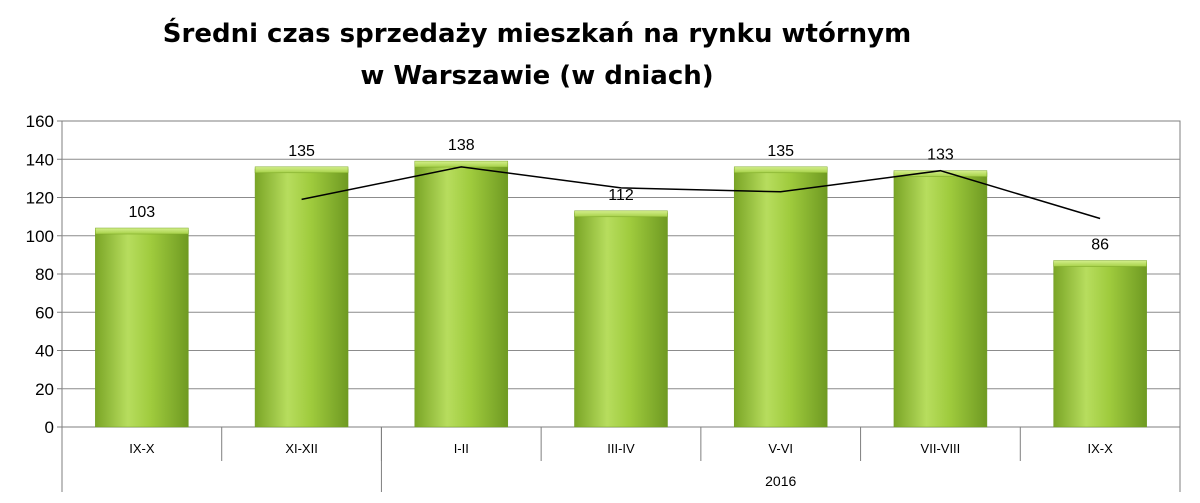 The height and width of the screenshot is (503, 1200). What do you see at coordinates (49, 427) in the screenshot?
I see `y-tick-label: 0` at bounding box center [49, 427].